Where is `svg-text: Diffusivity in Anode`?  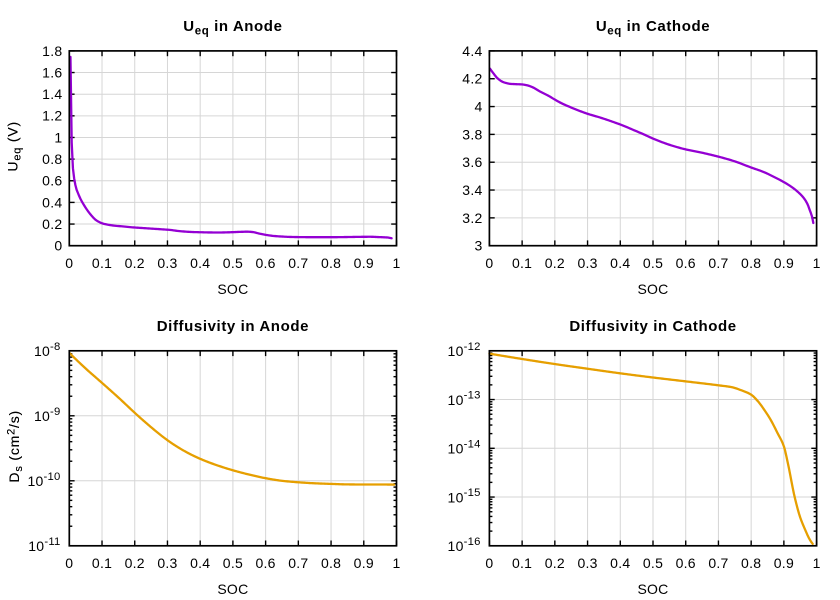 svg-text: Diffusivity in Anode is located at coordinates (233, 326).